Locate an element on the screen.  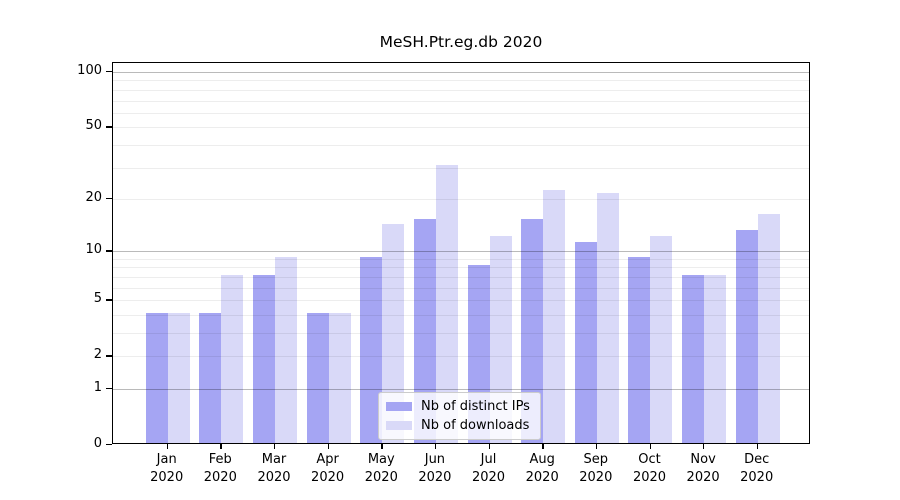
legend-swatch-distinct-ips is located at coordinates (399, 406).